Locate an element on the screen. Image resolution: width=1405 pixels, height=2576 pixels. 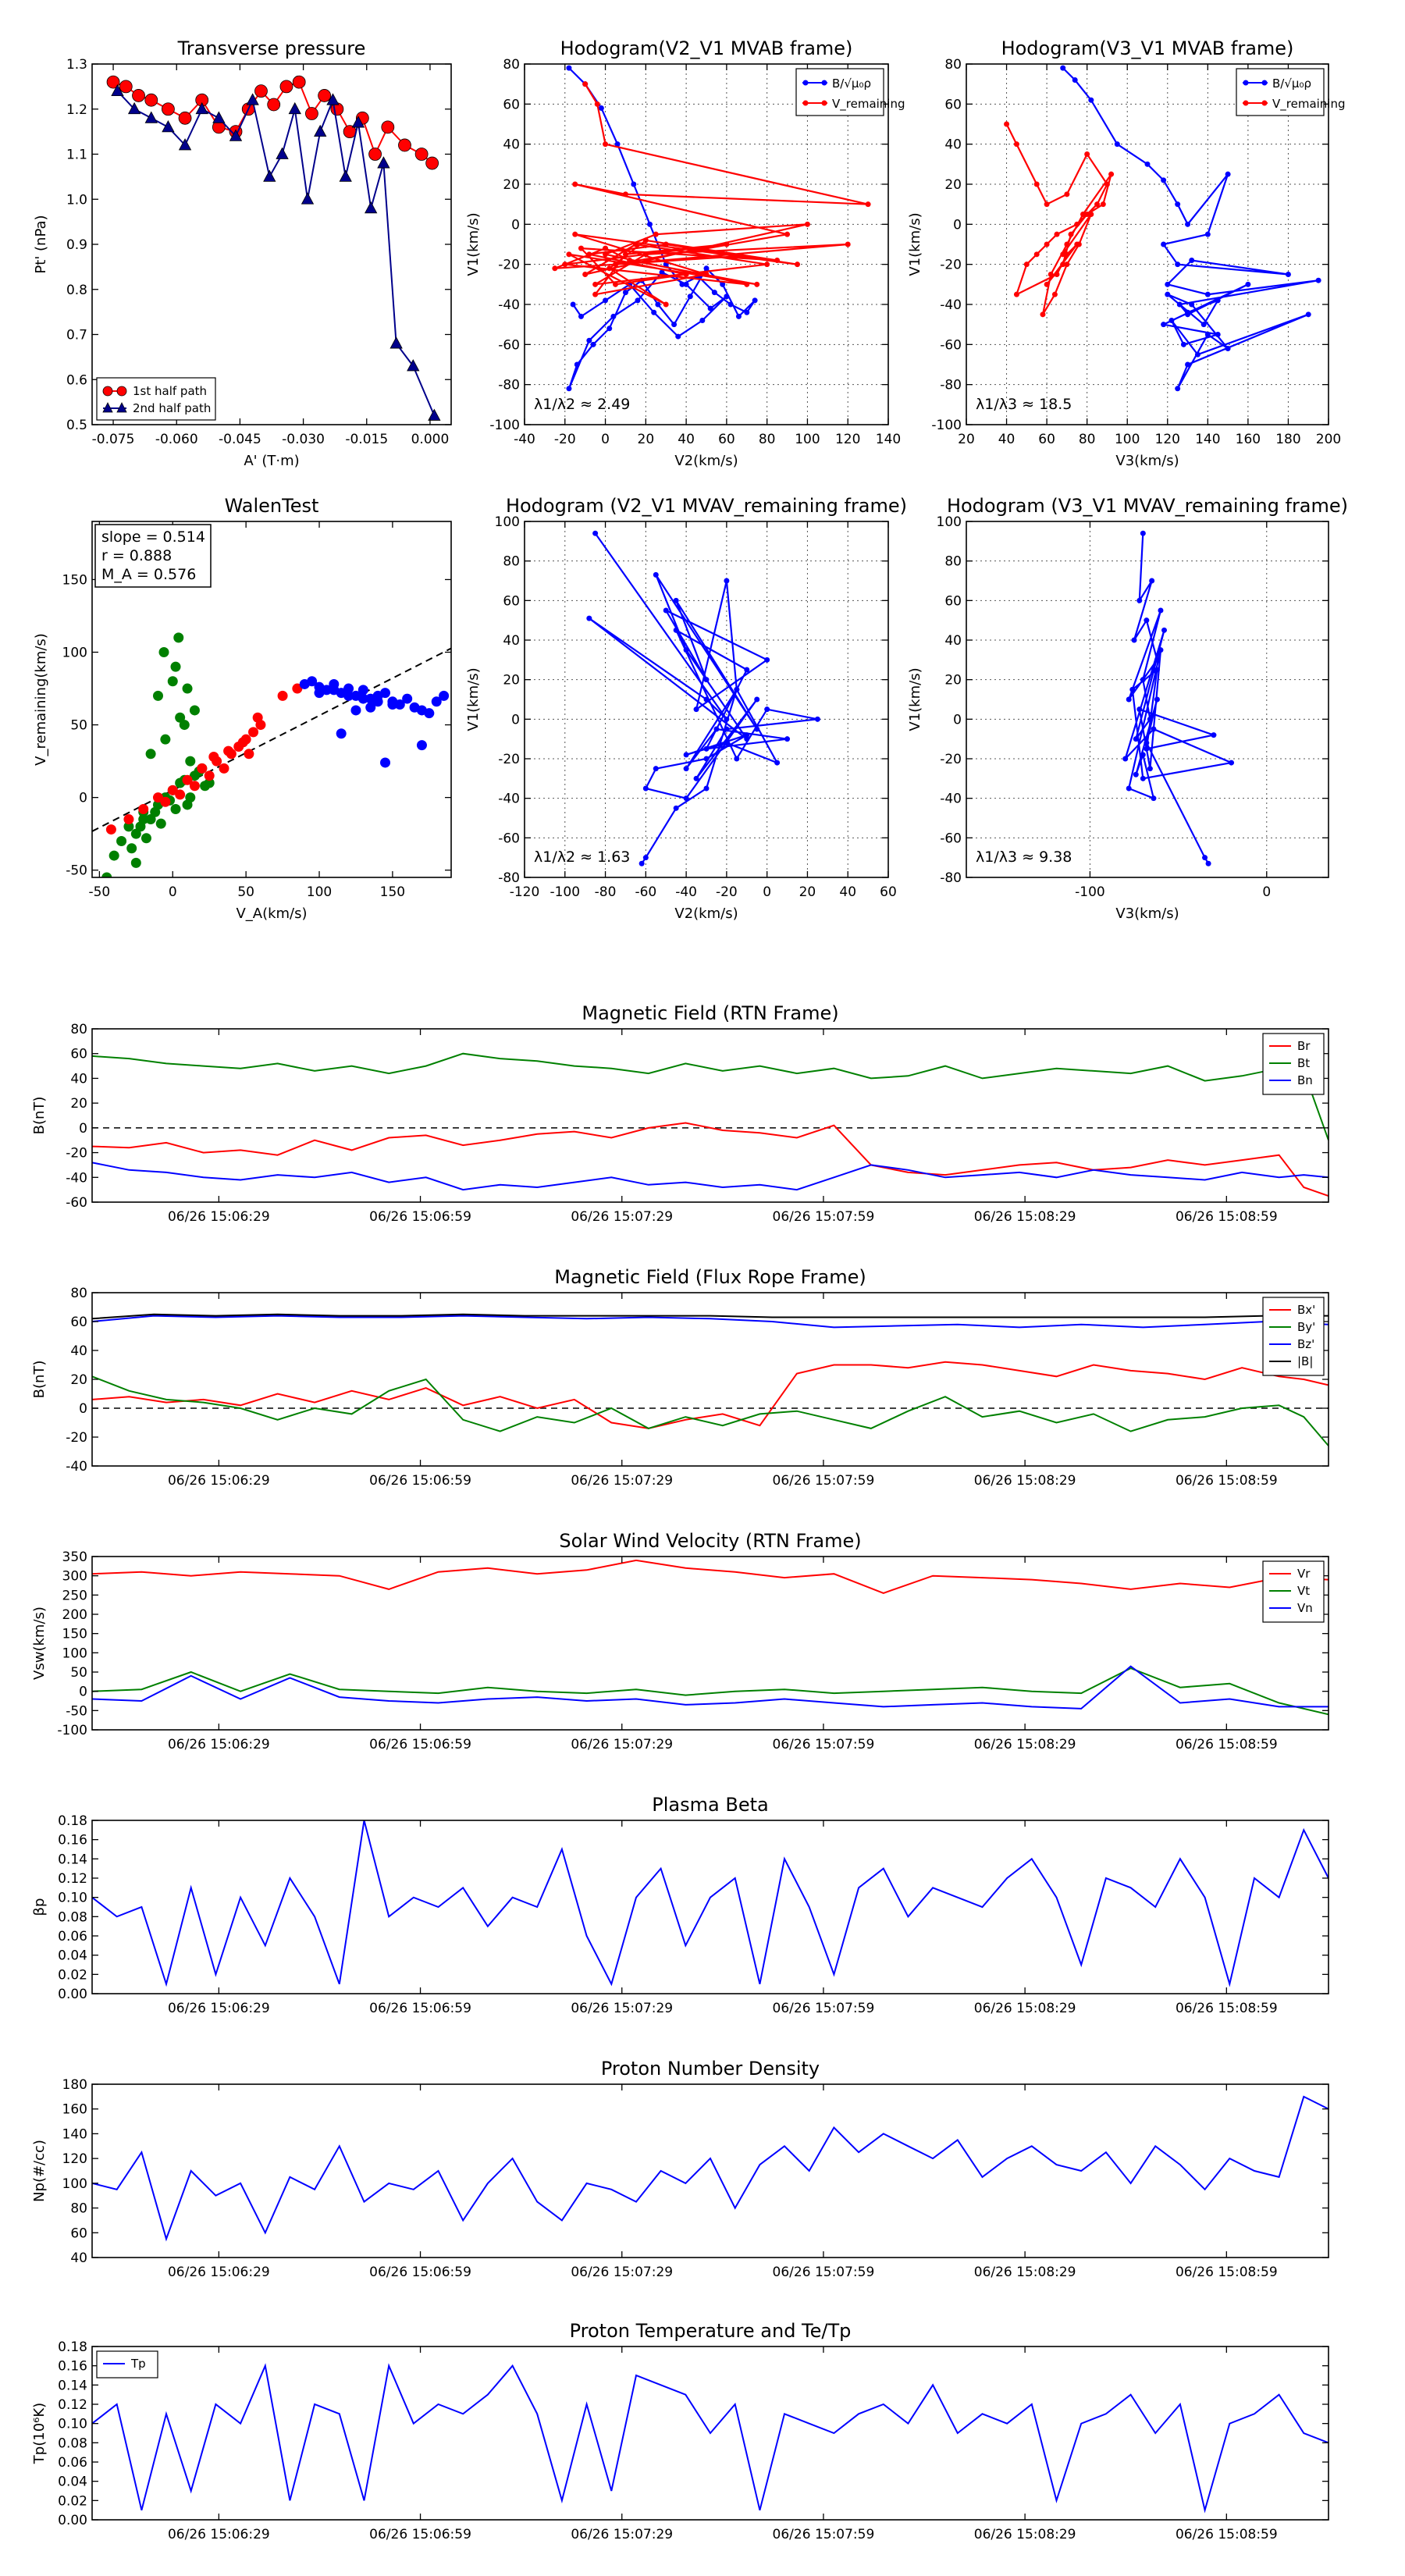
series-line-|B| is located at coordinates (711, 1316).